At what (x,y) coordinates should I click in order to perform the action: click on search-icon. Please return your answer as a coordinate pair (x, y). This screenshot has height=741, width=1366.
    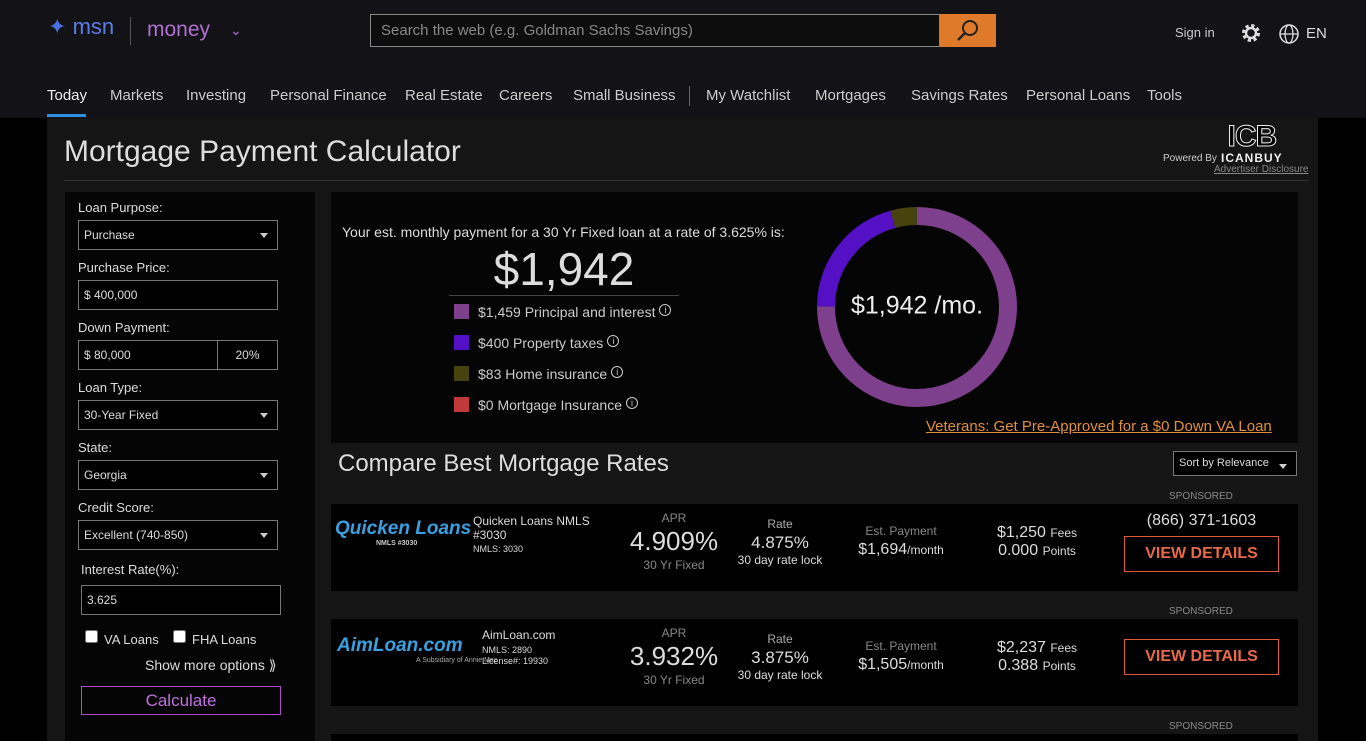
    Looking at the image, I should click on (967, 30).